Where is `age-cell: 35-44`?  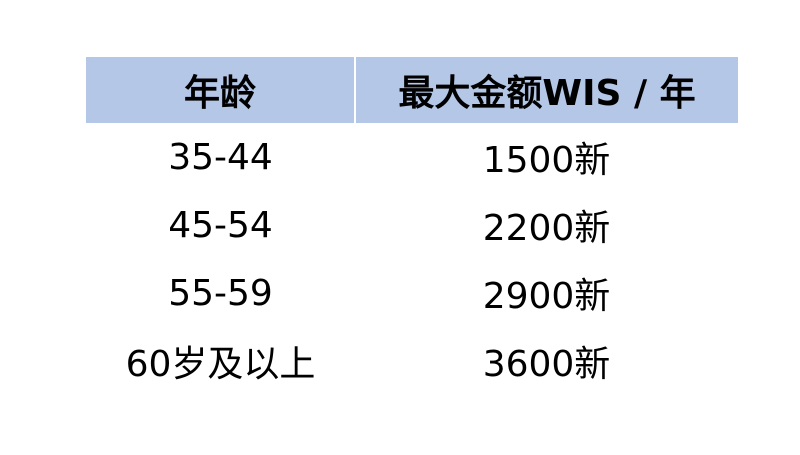 age-cell: 35-44 is located at coordinates (220, 157).